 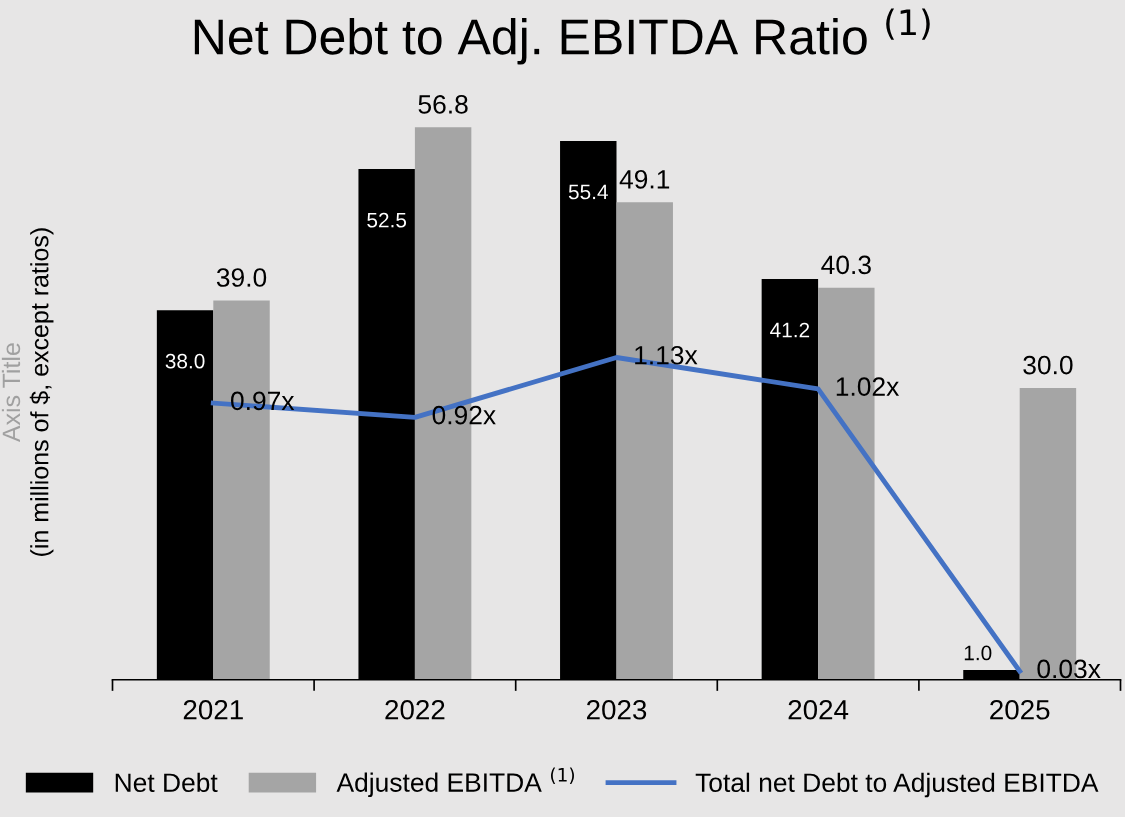 What do you see at coordinates (415, 709) in the screenshot?
I see `x-tick-label: 2022` at bounding box center [415, 709].